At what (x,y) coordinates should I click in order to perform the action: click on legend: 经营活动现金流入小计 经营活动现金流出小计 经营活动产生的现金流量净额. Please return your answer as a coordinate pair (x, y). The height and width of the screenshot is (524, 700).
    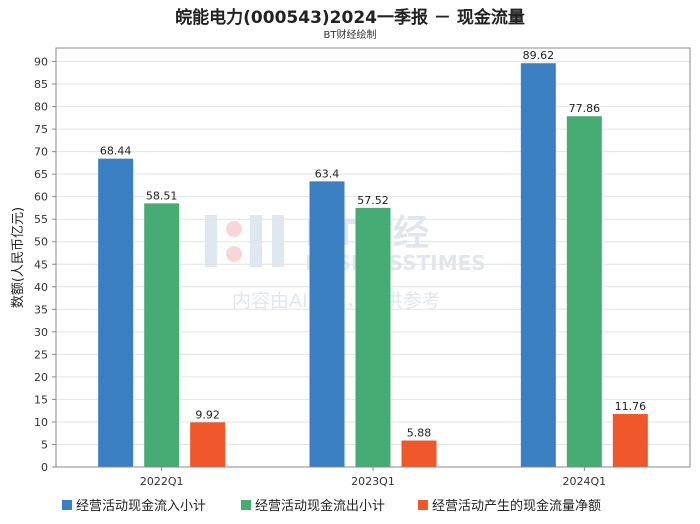
    Looking at the image, I should click on (331, 506).